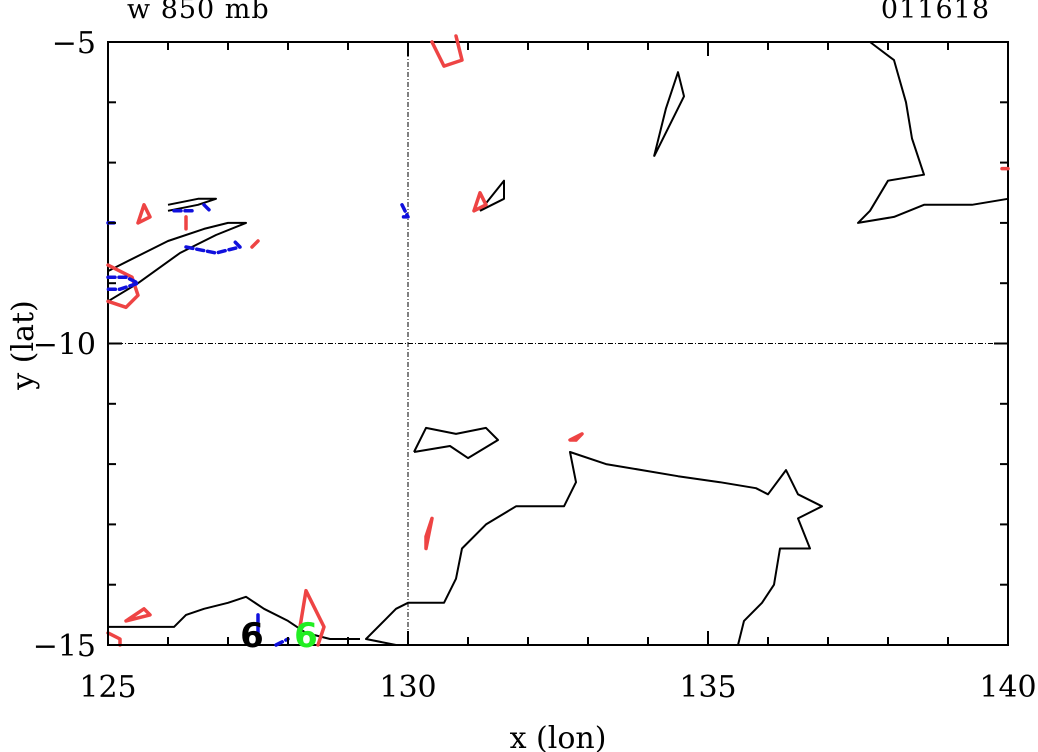 The width and height of the screenshot is (1038, 752). I want to click on x-tick-label: 125, so click(107, 687).